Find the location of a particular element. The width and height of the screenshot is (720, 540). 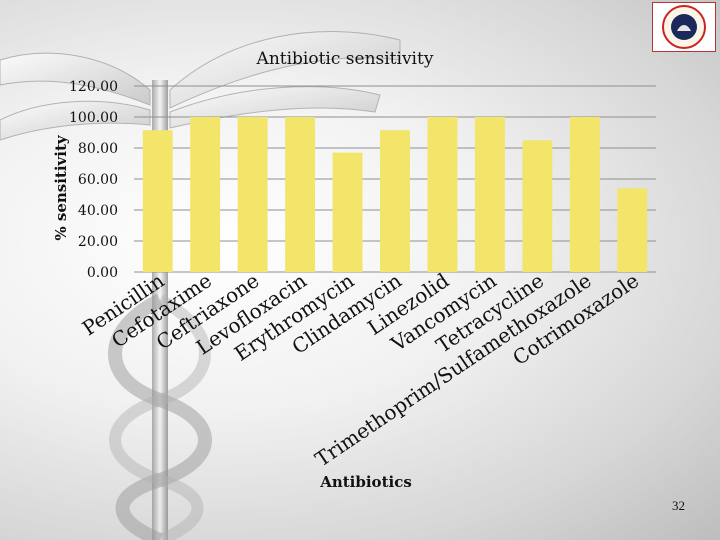

y-tick-label: 20.00 is located at coordinates (98, 242).